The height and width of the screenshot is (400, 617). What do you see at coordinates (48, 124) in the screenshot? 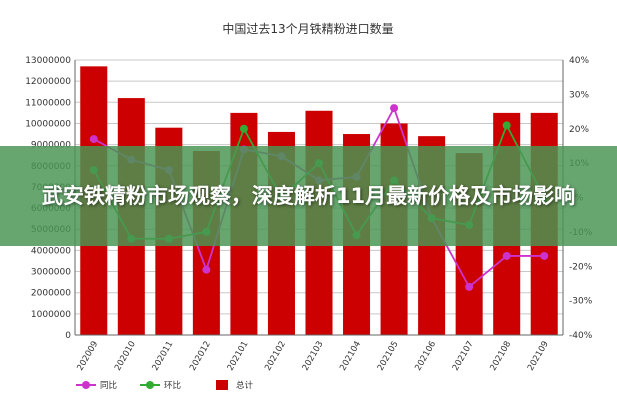
I see `y-left-tick-label: 10000000` at bounding box center [48, 124].